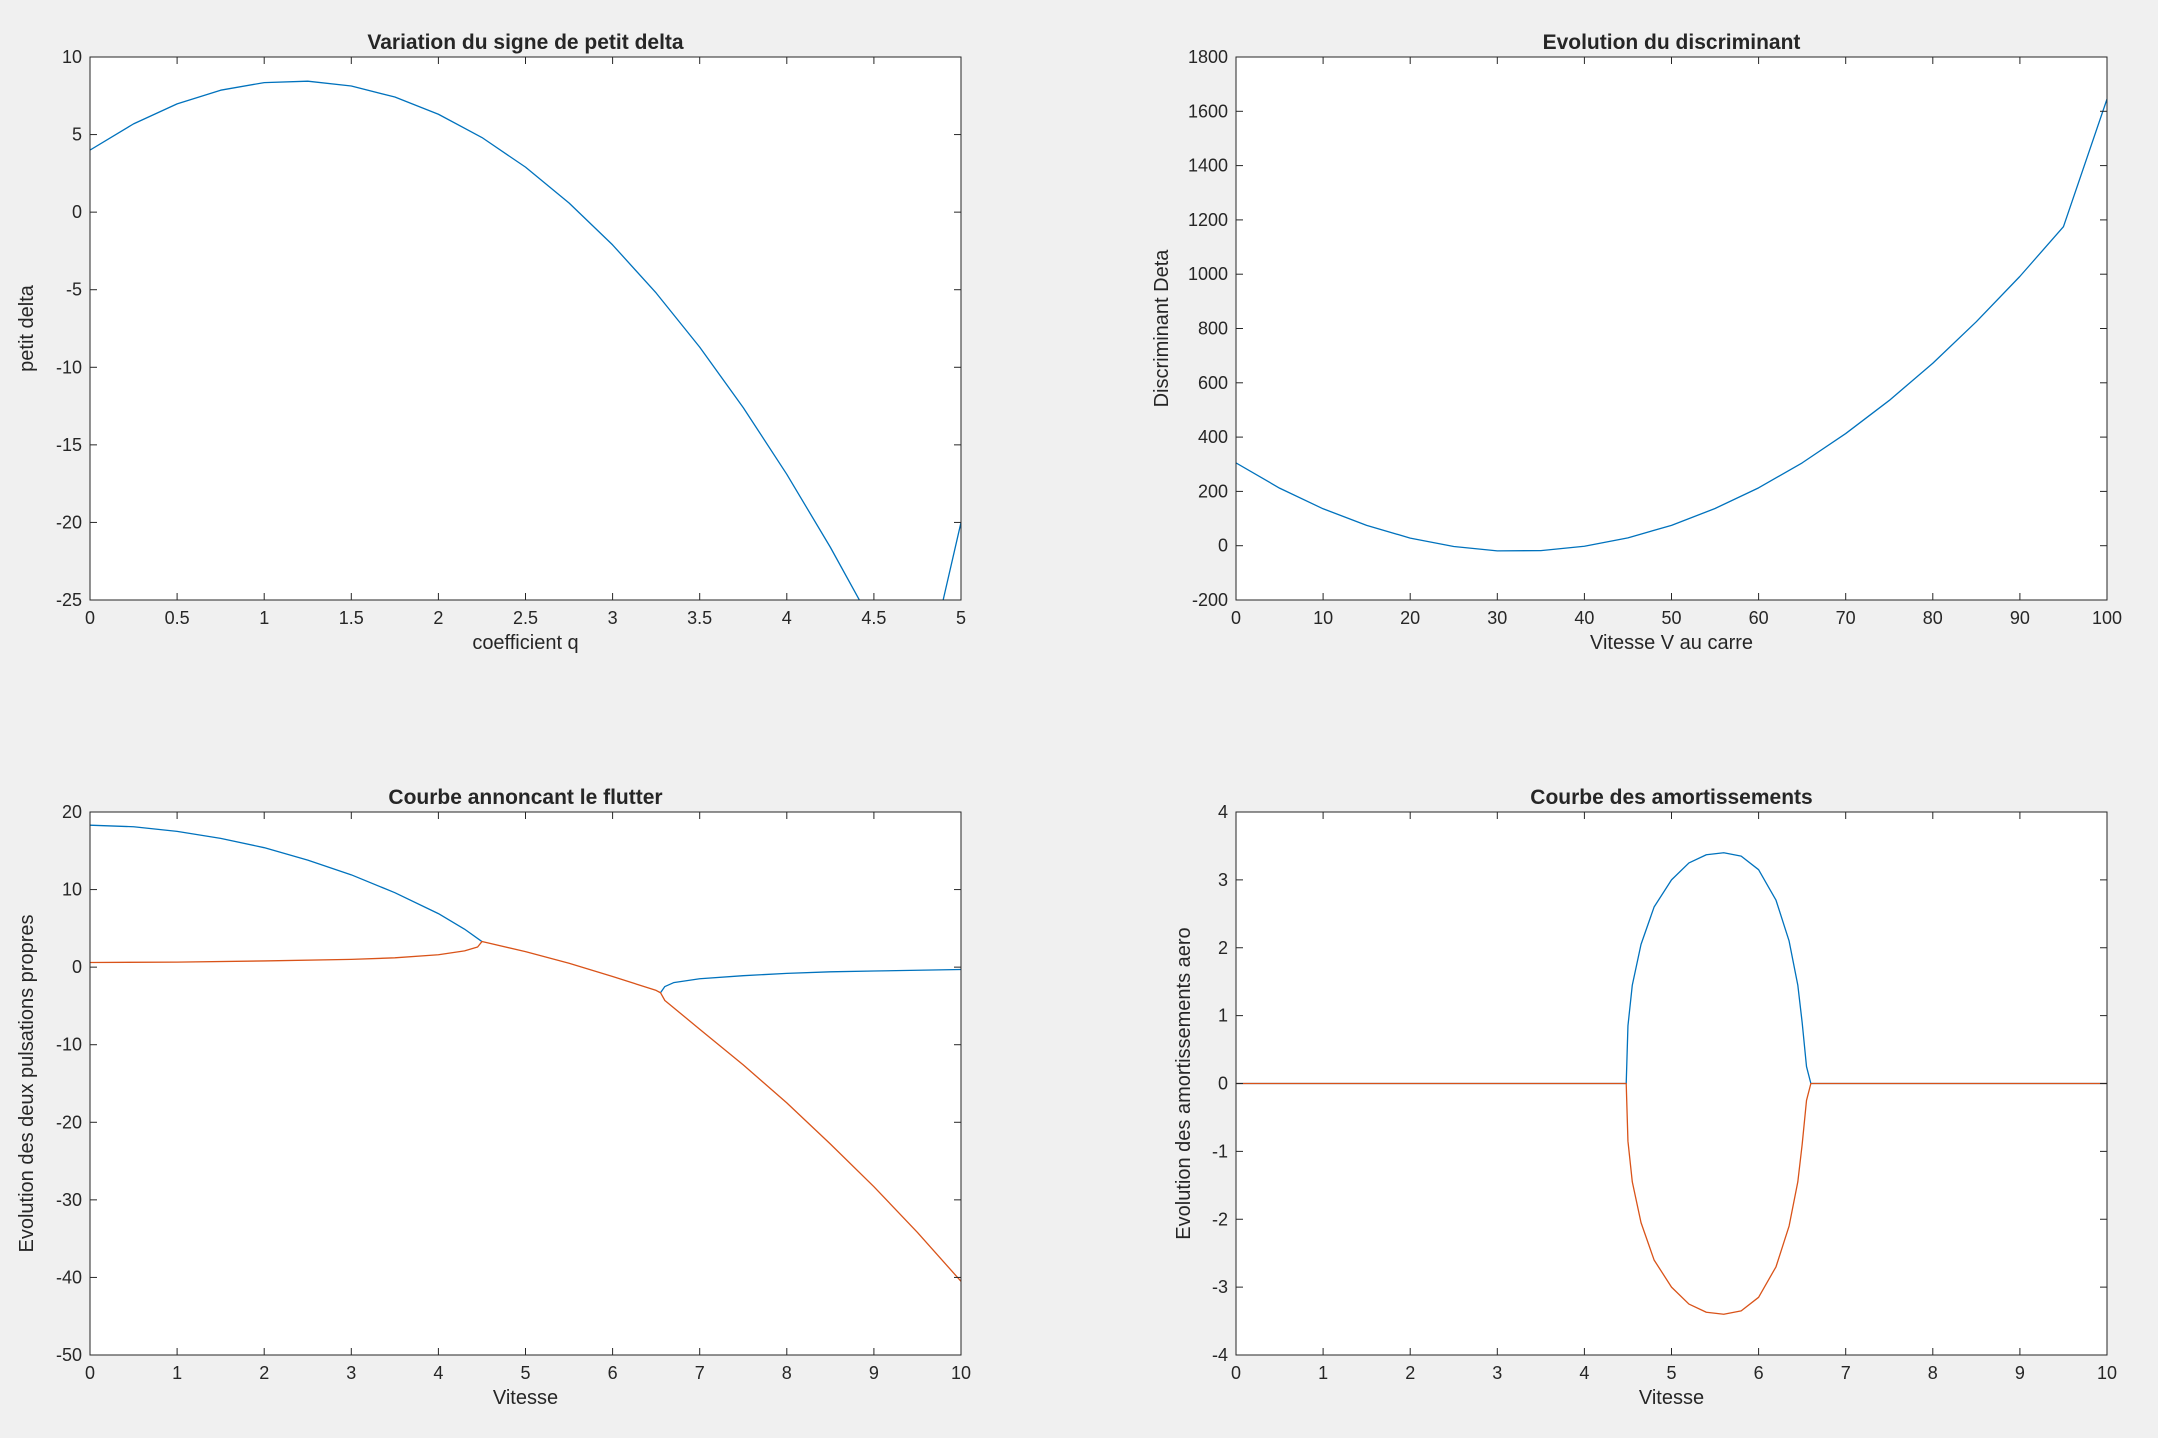 This screenshot has width=2158, height=1438. I want to click on y-tick-label: 3, so click(1223, 880).